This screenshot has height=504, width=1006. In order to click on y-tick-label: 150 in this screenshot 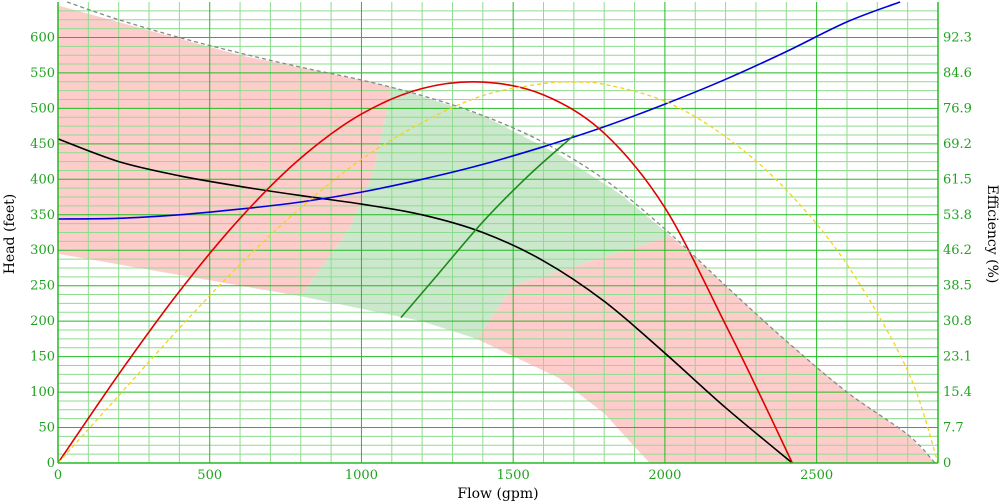, I will do `click(42, 357)`.